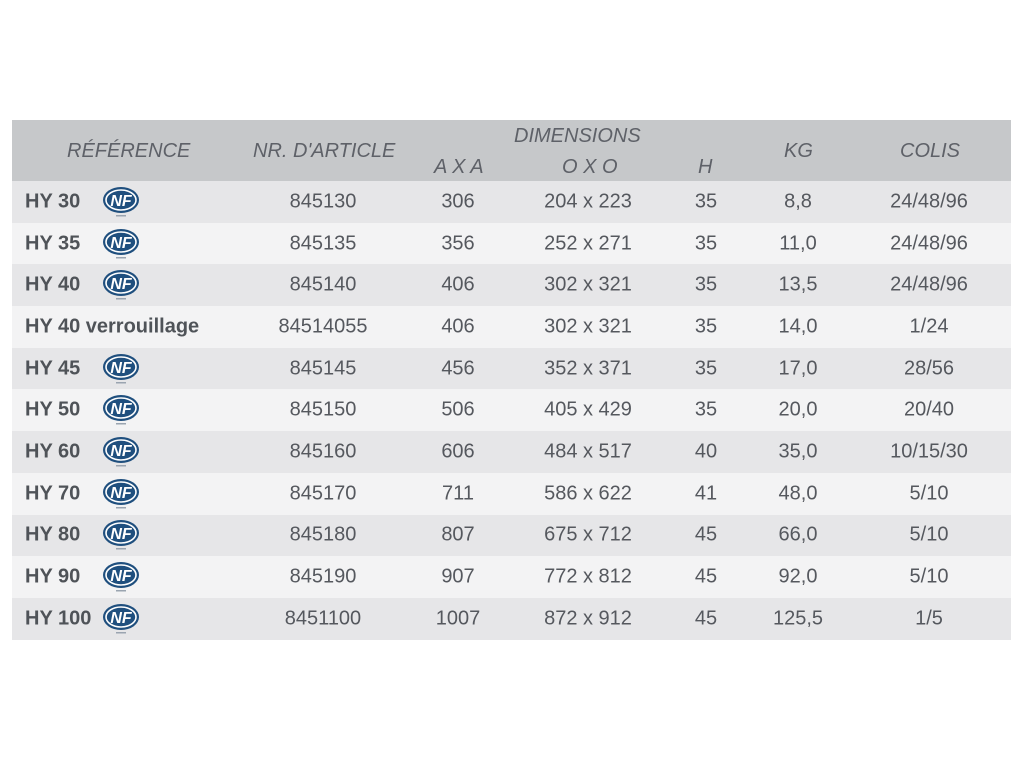 This screenshot has width=1024, height=768. What do you see at coordinates (458, 451) in the screenshot?
I see `cell-axa: 606` at bounding box center [458, 451].